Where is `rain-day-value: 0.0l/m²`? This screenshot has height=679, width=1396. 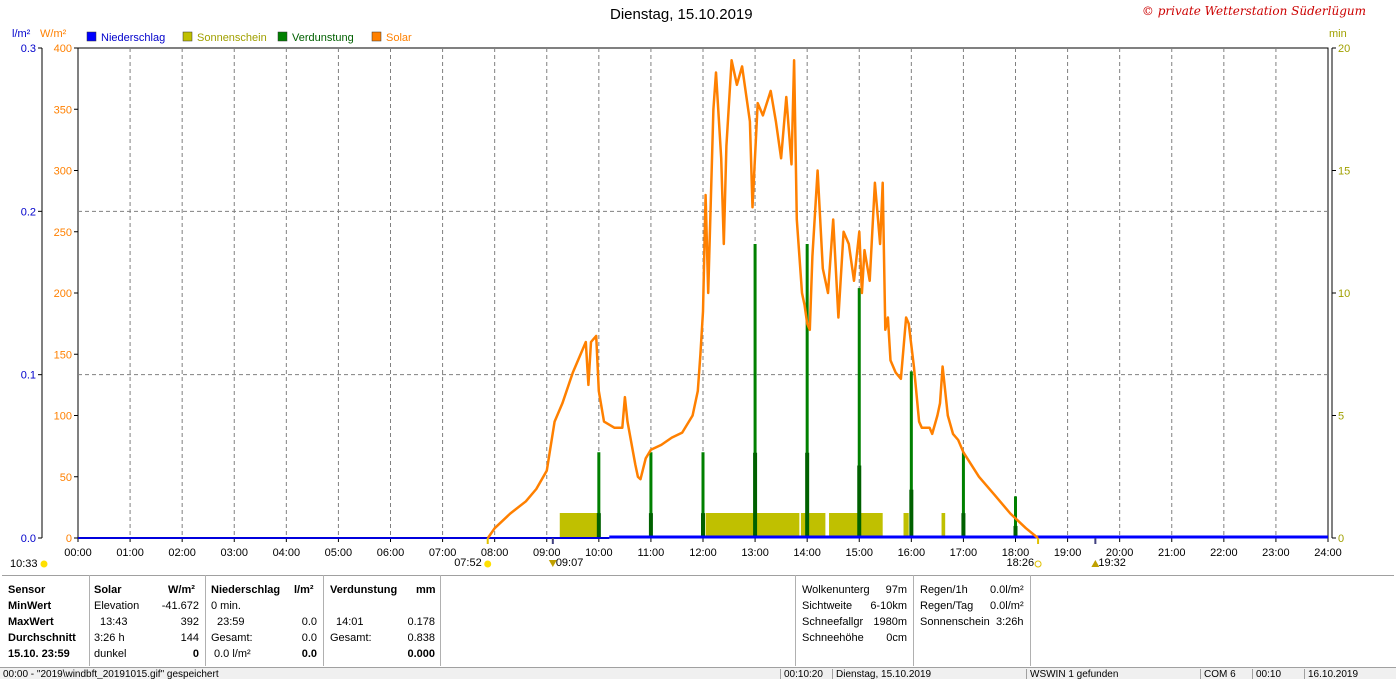 rain-day-value: 0.0l/m² is located at coordinates (1007, 606).